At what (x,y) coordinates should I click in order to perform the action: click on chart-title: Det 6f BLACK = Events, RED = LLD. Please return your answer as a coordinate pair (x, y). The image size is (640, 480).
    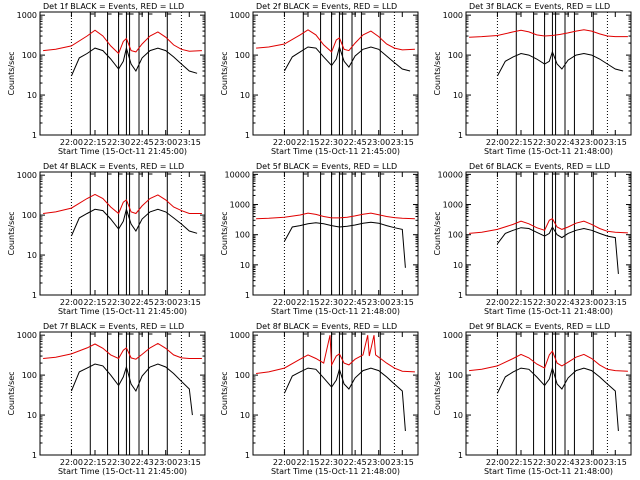
    Looking at the image, I should click on (539, 166).